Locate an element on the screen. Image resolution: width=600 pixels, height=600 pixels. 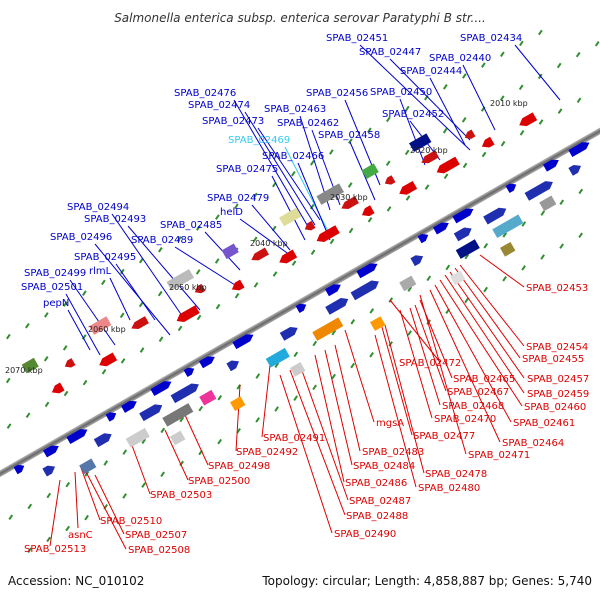
gene-label: SPAB_02503 is located at coordinates (181, 495).